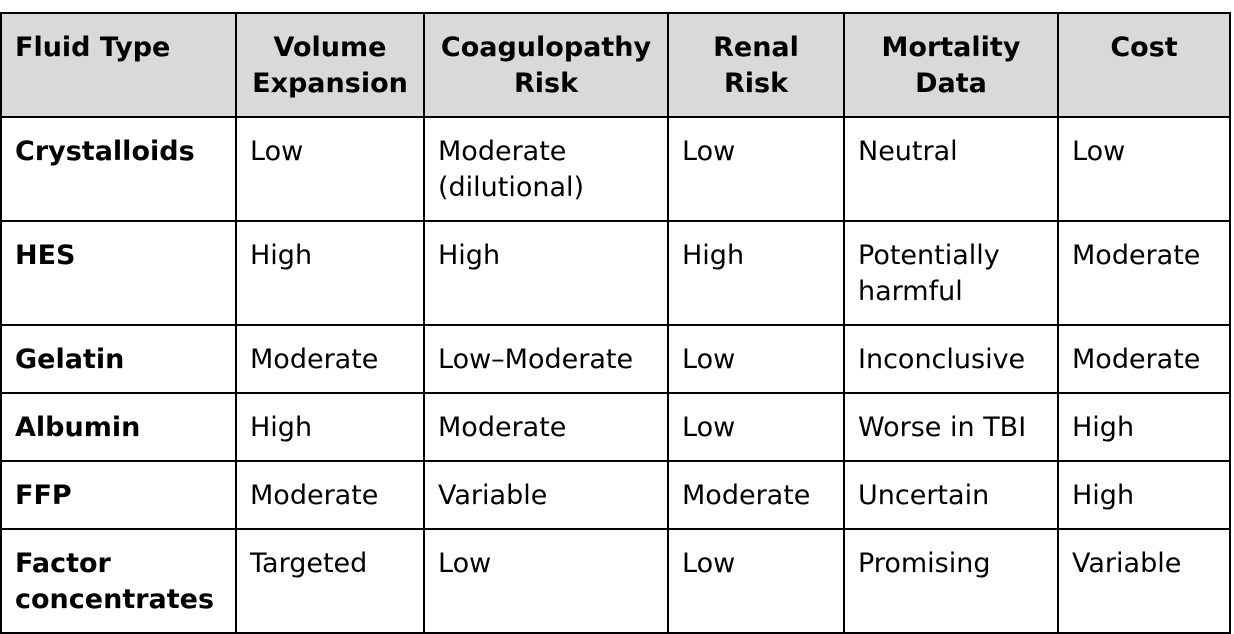 This screenshot has height=634, width=1234. What do you see at coordinates (546, 581) in the screenshot?
I see `coagulopathy-risk-cell: Low` at bounding box center [546, 581].